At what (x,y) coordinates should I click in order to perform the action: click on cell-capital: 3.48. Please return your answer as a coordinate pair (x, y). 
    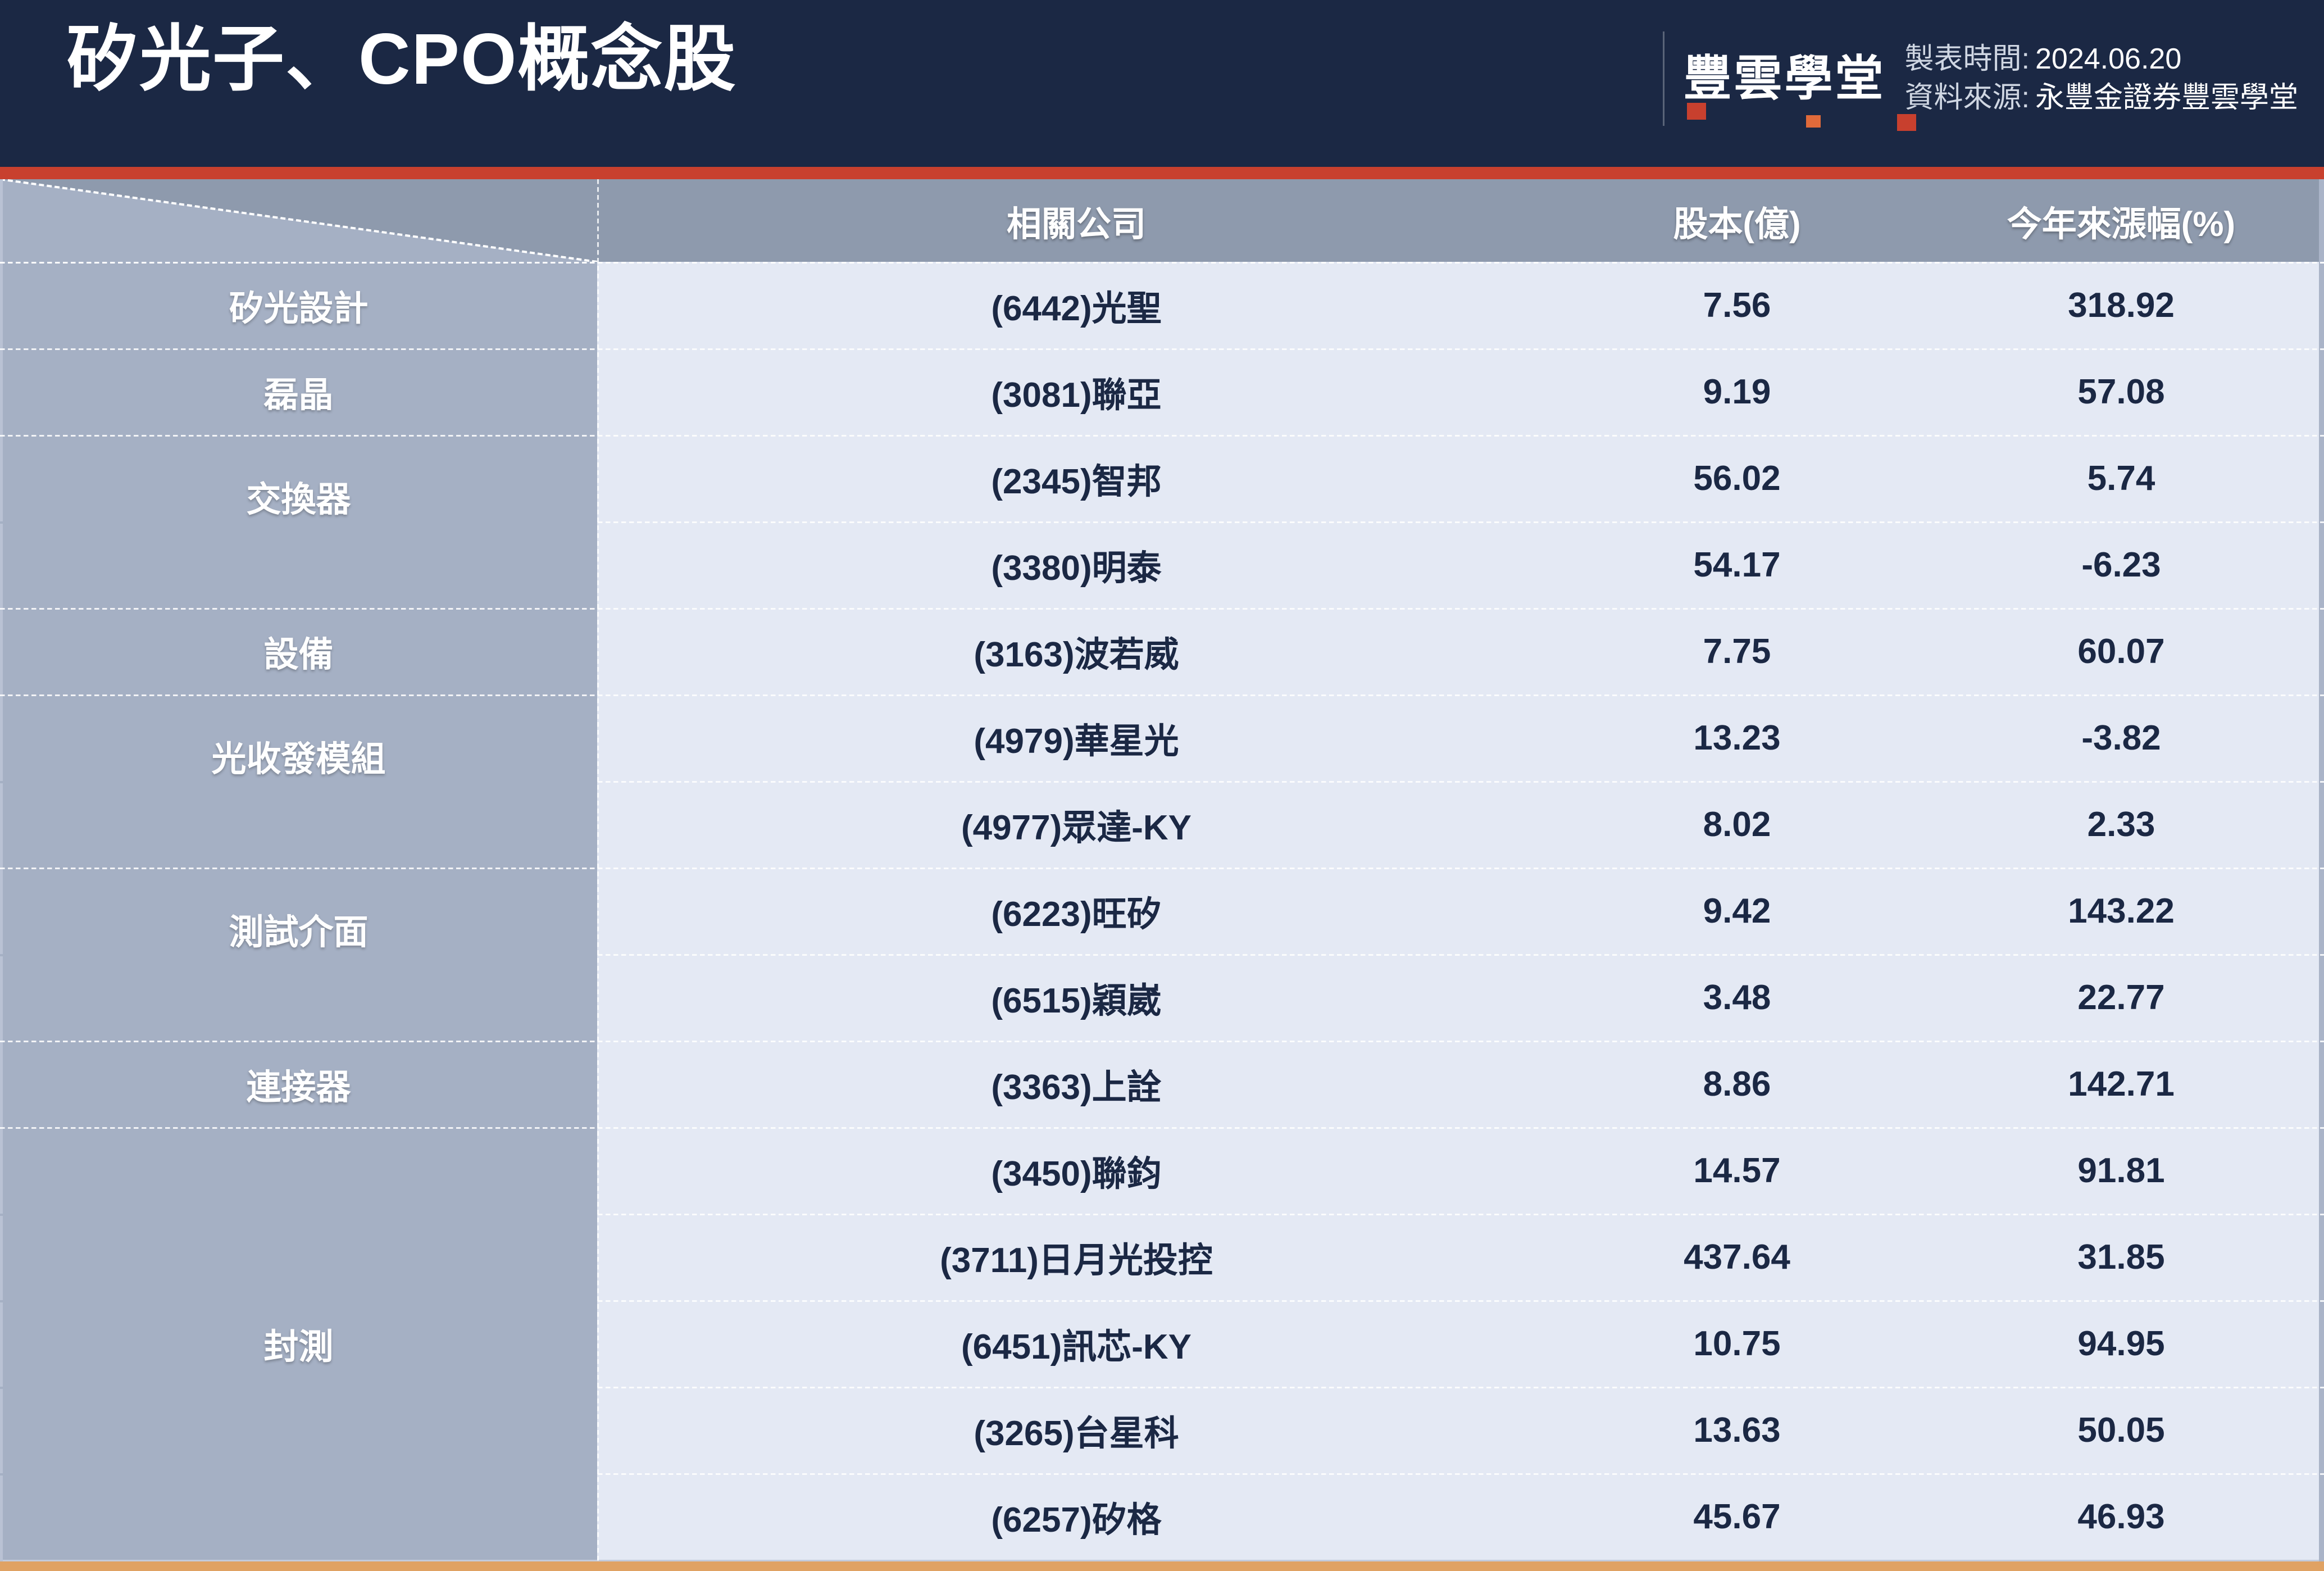
    Looking at the image, I should click on (1737, 998).